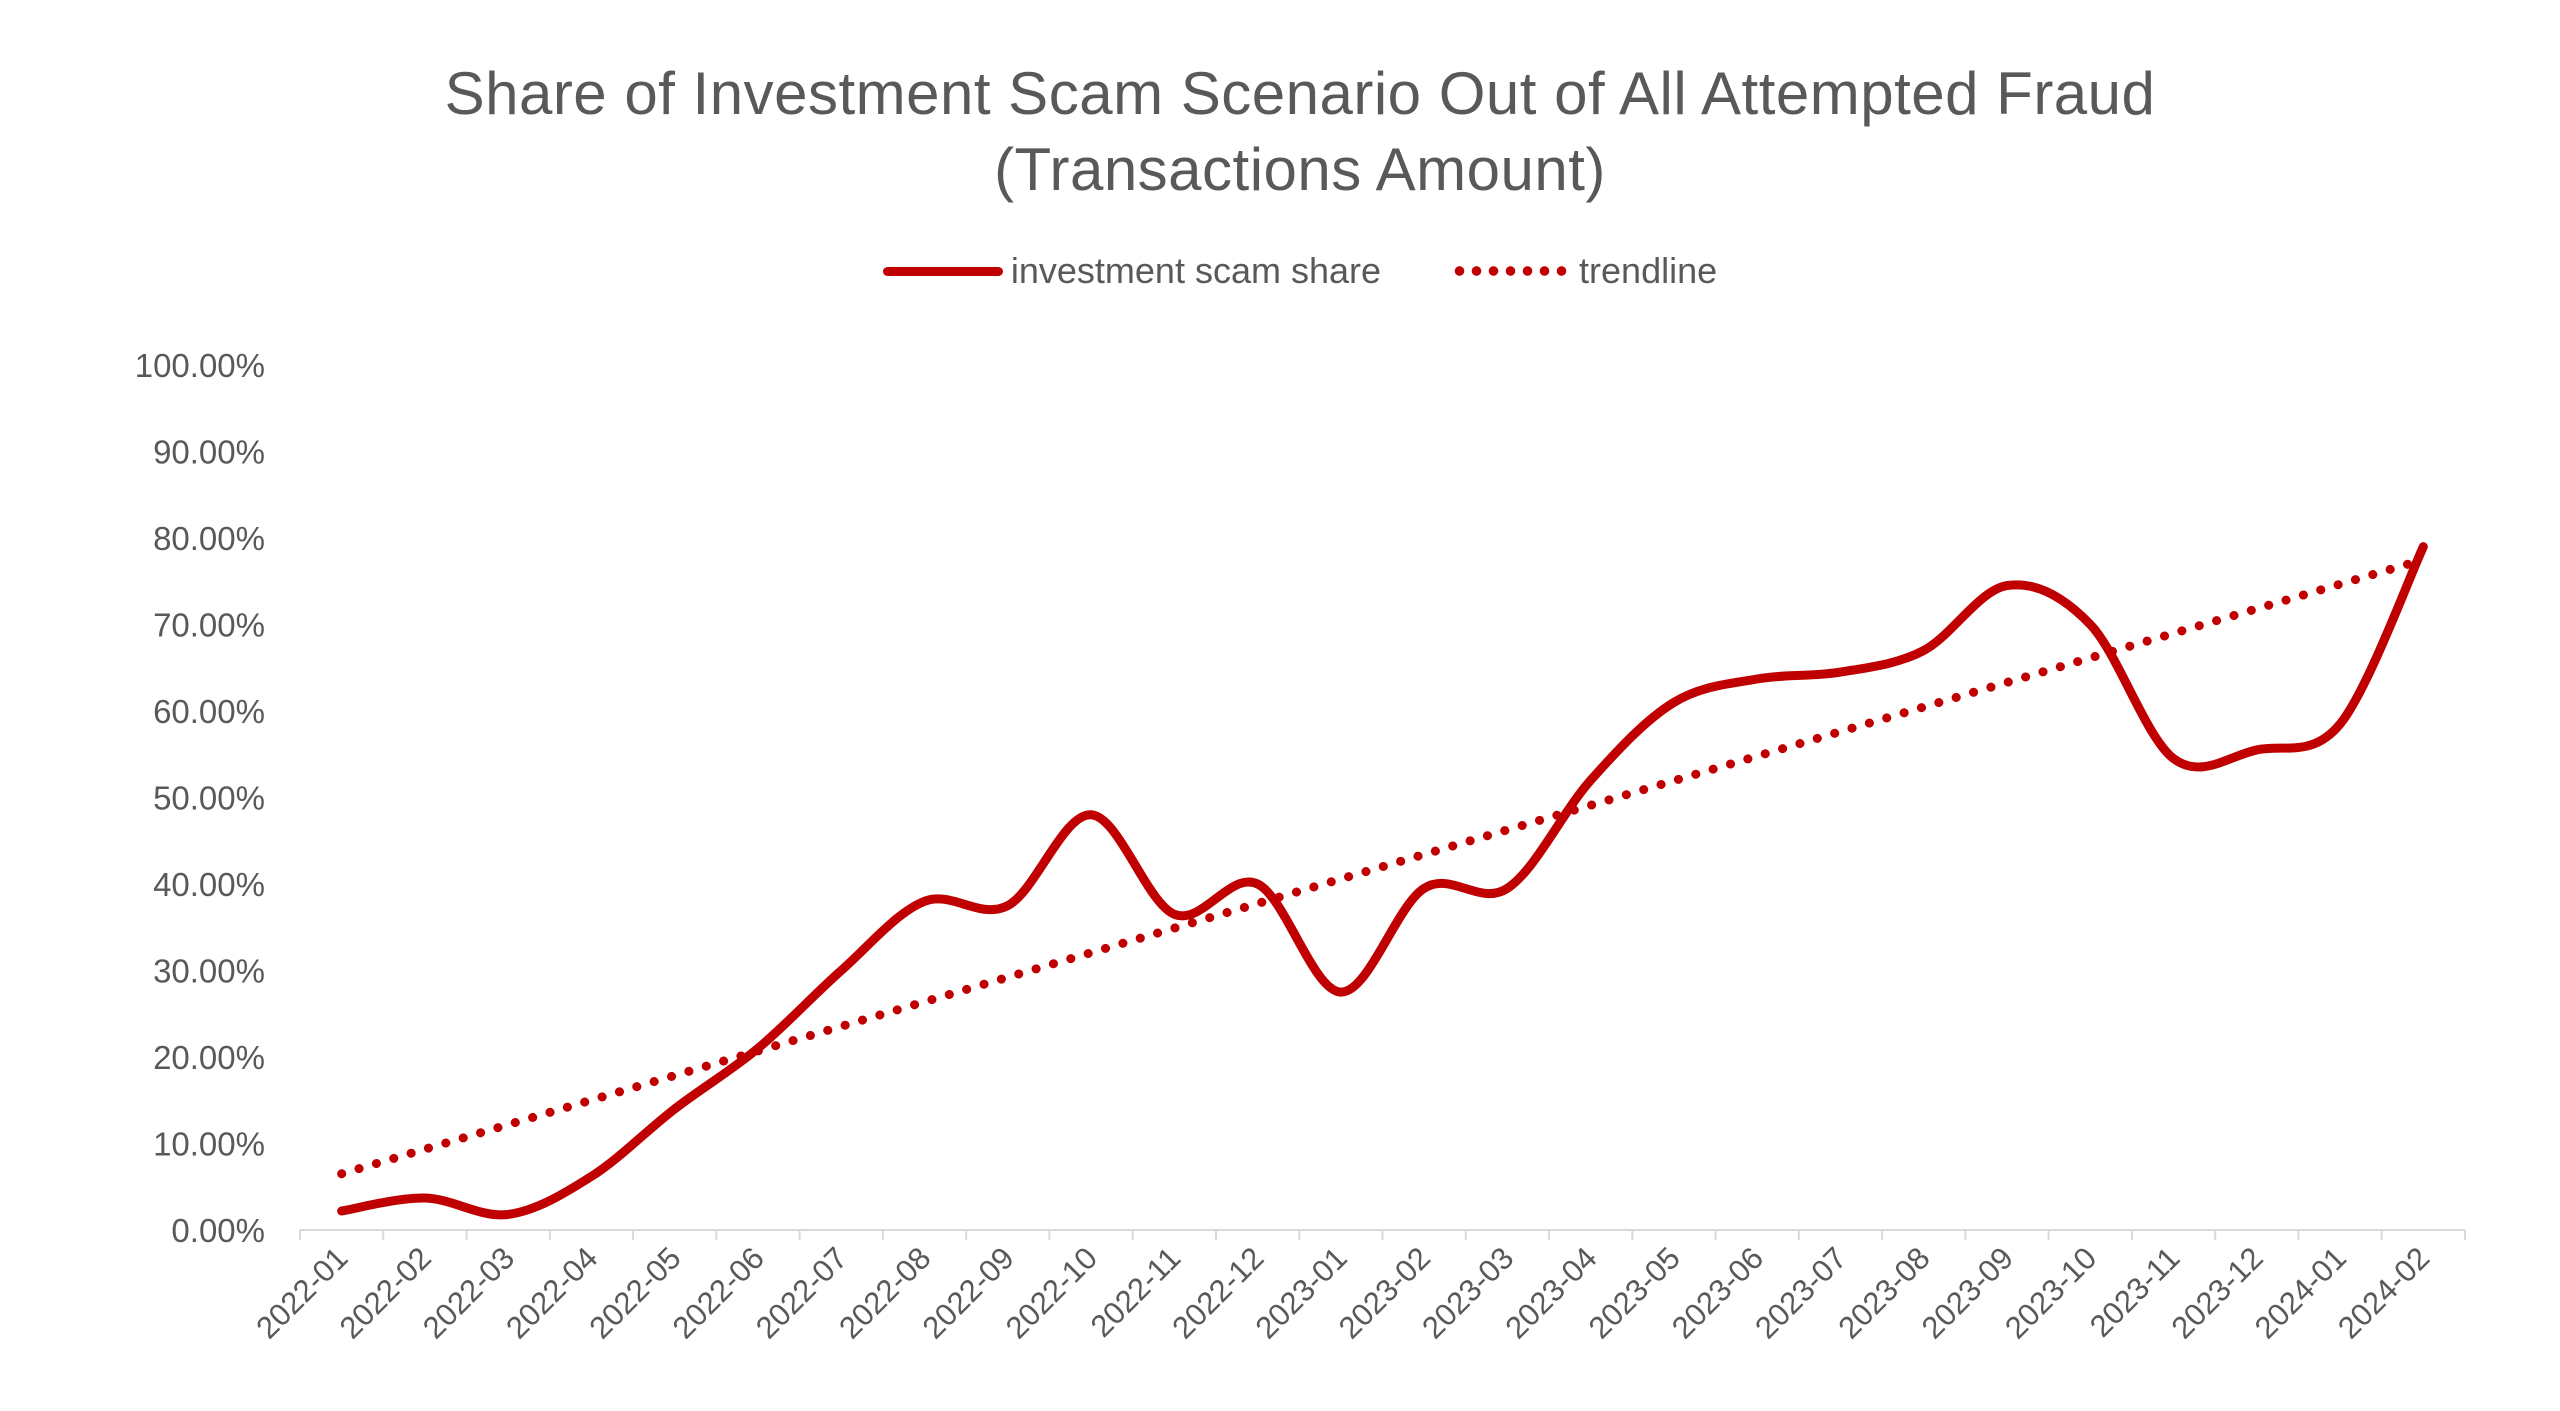 The width and height of the screenshot is (2560, 1411). I want to click on x-tick-label: 2023-10, so click(2050, 1292).